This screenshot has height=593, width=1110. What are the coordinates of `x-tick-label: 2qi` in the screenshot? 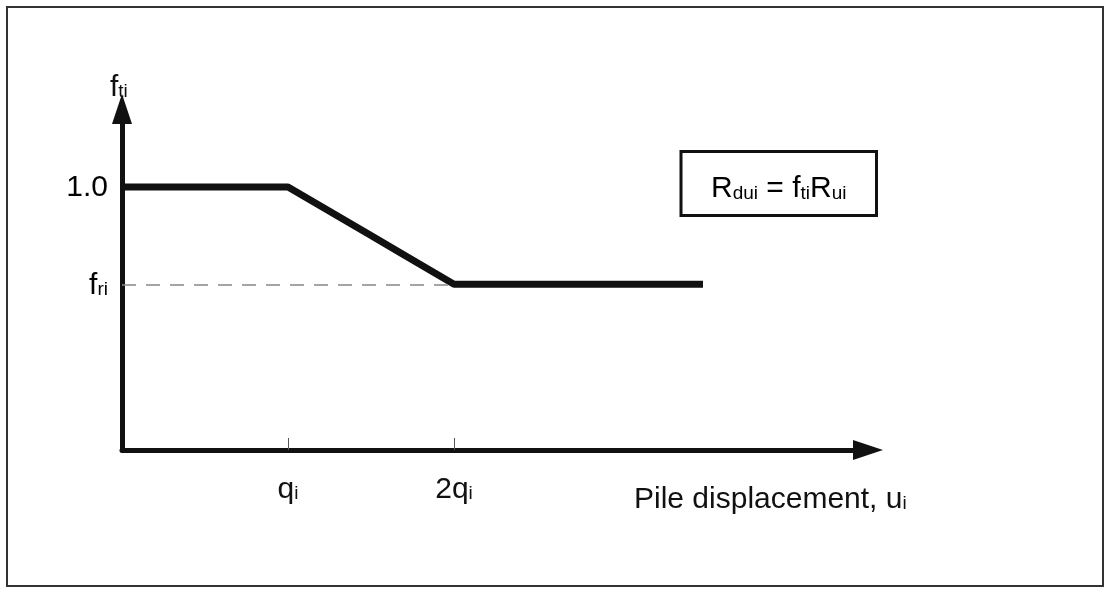 It's located at (454, 487).